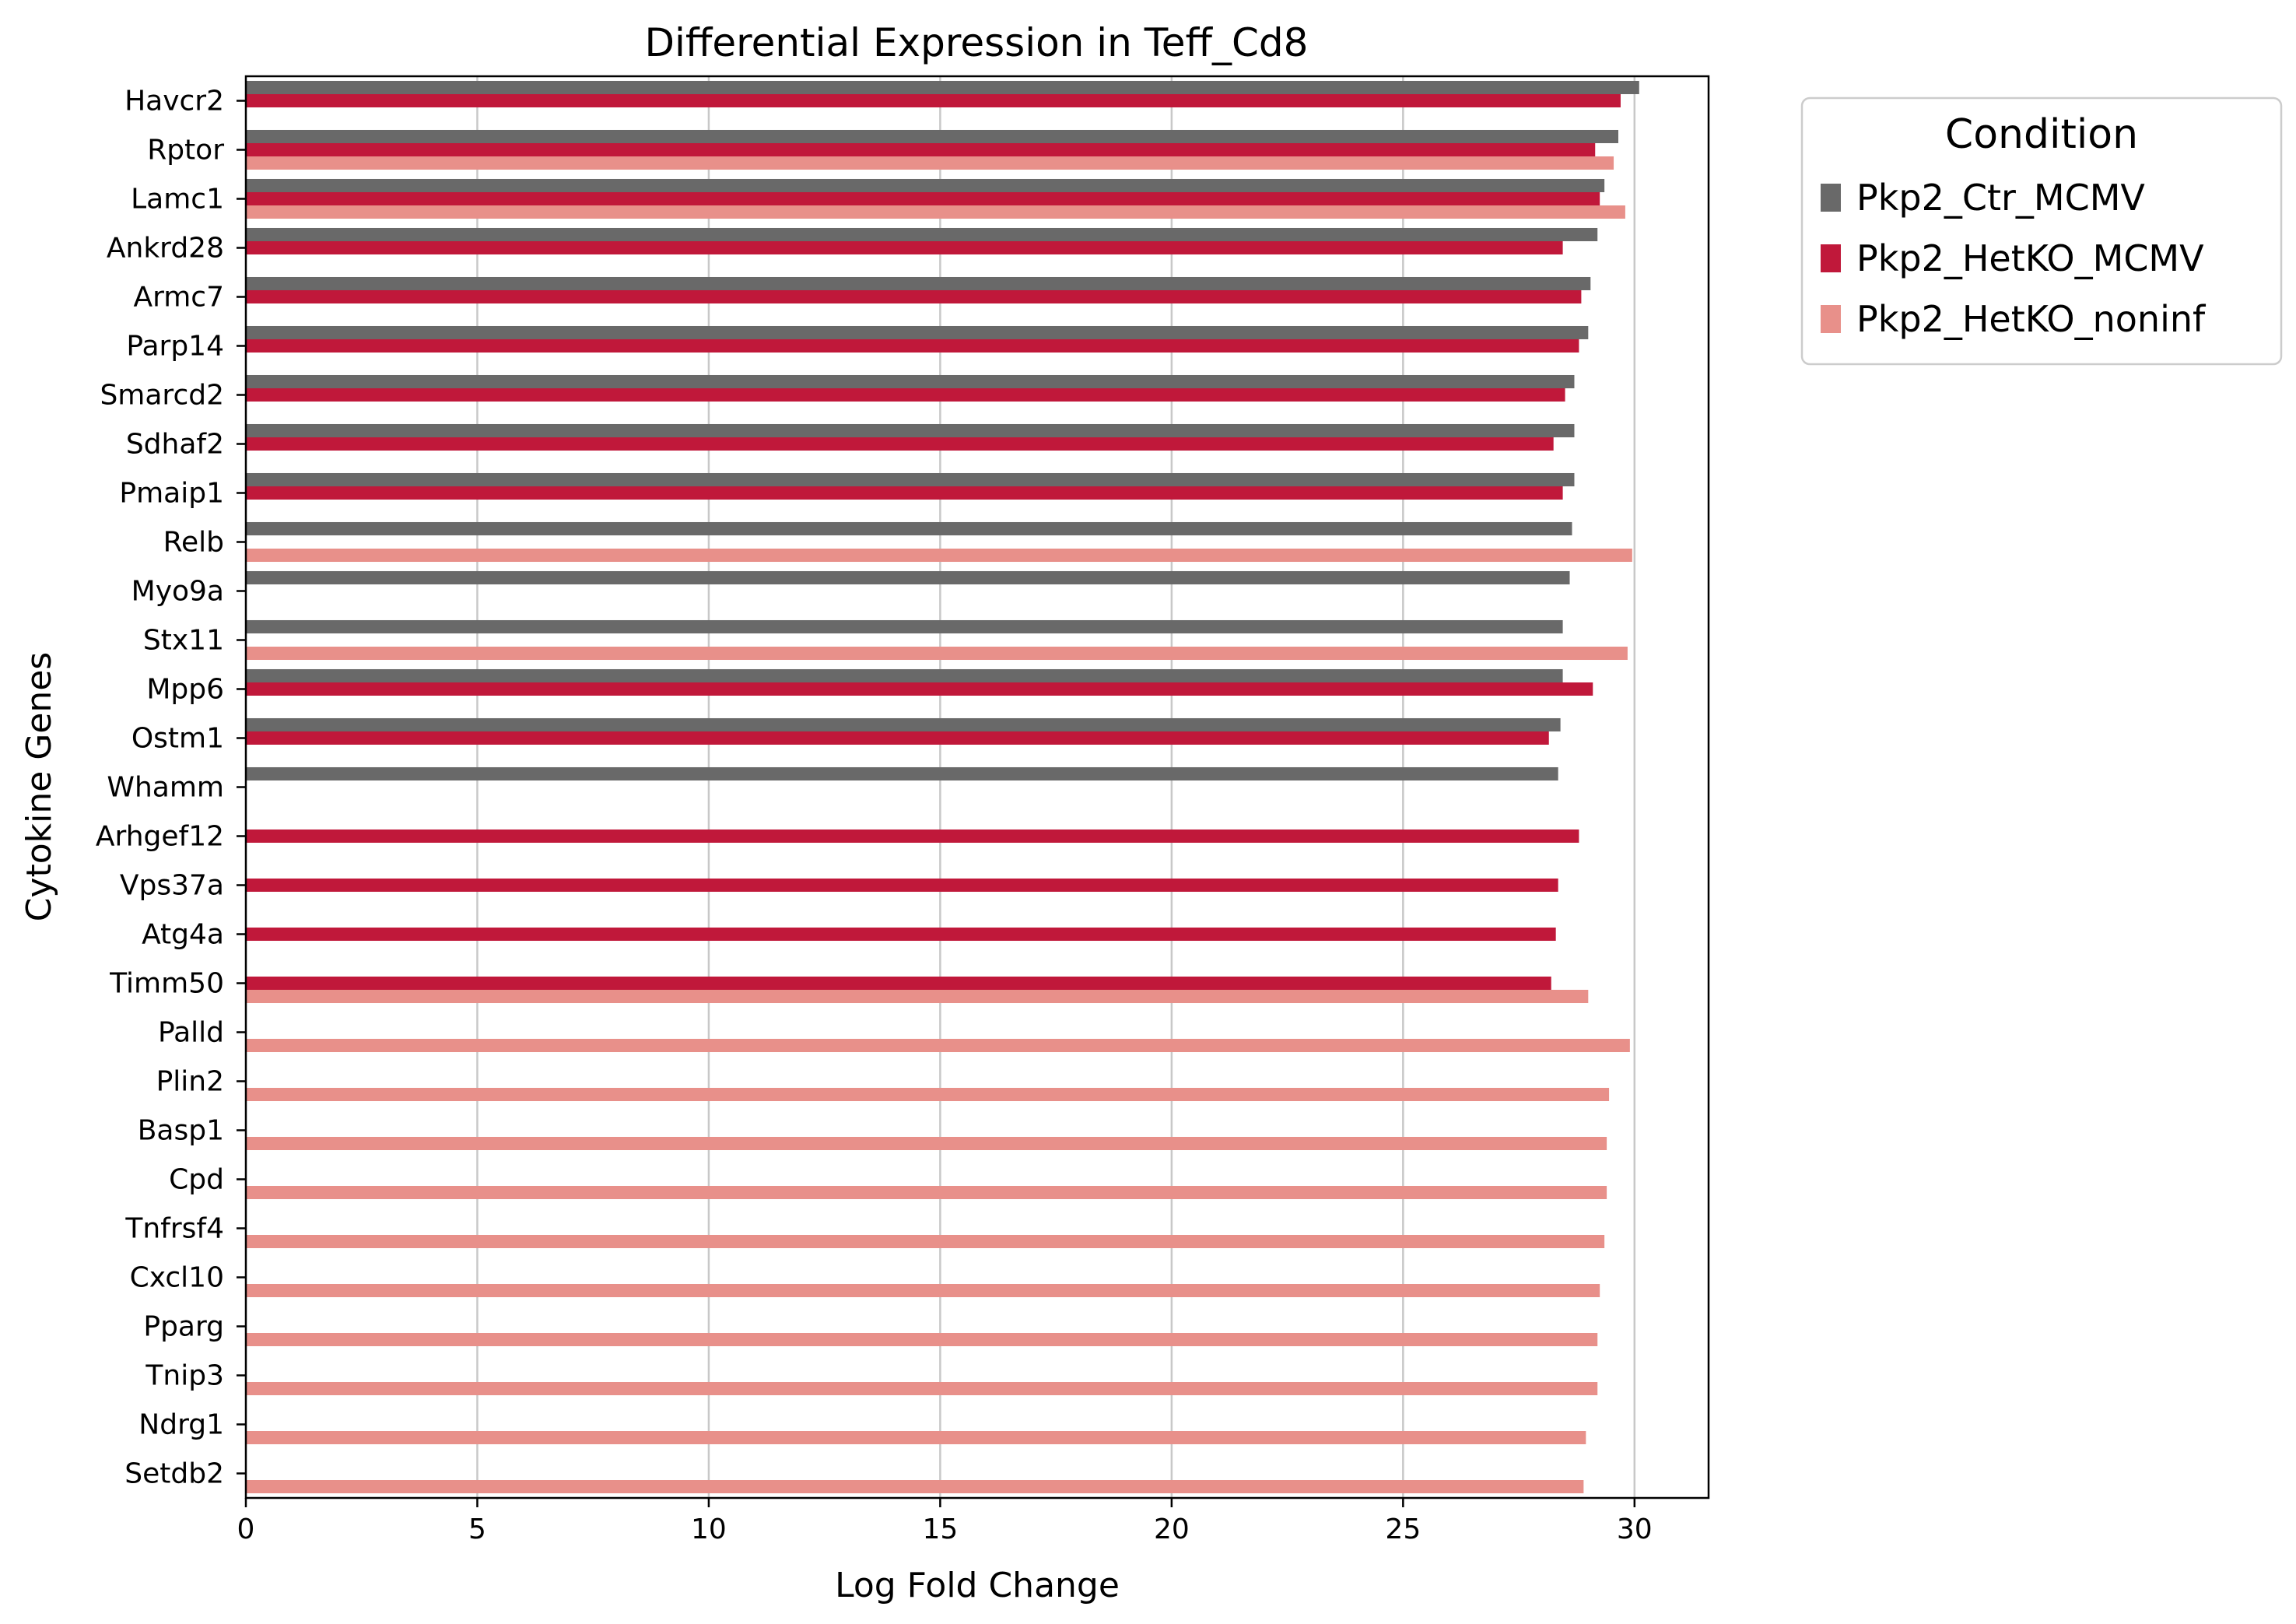  What do you see at coordinates (900, 444) in the screenshot?
I see `bar-sdhaf2-pkp2-hetko-mcmv` at bounding box center [900, 444].